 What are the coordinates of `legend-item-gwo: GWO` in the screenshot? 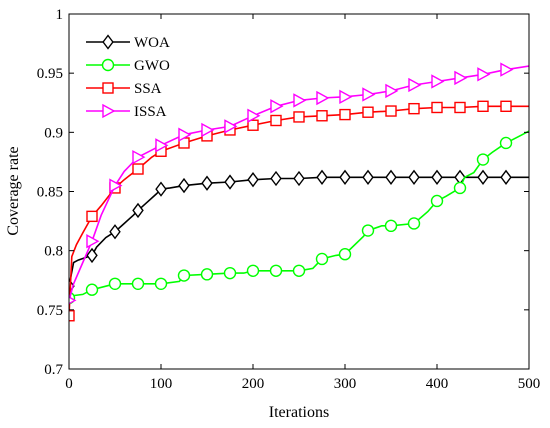 It's located at (128, 66).